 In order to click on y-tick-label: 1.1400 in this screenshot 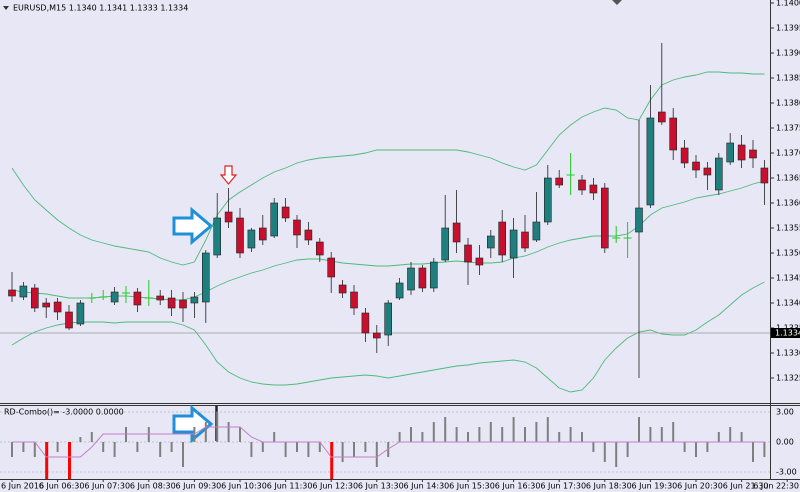, I will do `click(788, 4)`.